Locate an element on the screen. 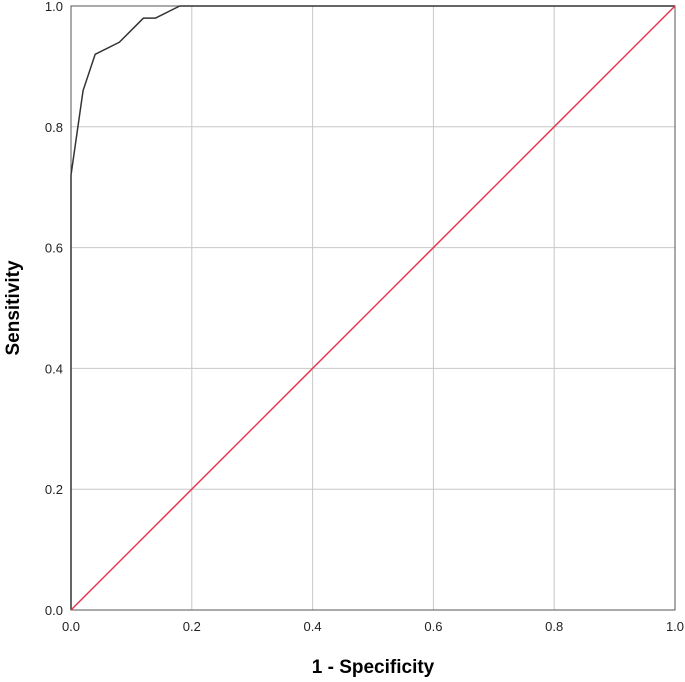 The image size is (685, 682). x-tick-label: 0.0 is located at coordinates (71, 626).